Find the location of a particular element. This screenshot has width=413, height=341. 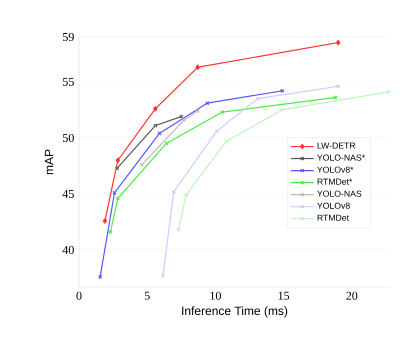

x-tick-label: 20 is located at coordinates (352, 296).